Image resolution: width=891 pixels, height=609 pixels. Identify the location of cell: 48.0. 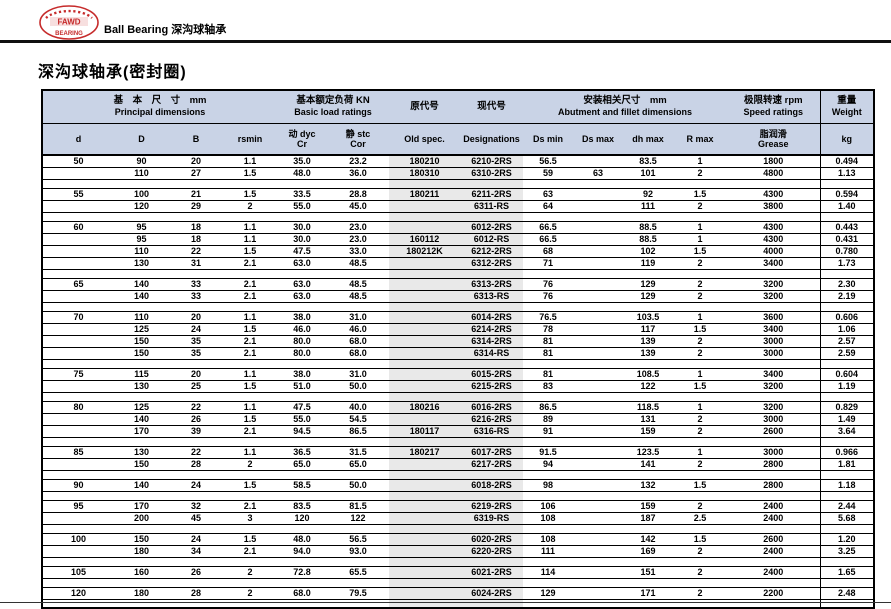
(302, 173).